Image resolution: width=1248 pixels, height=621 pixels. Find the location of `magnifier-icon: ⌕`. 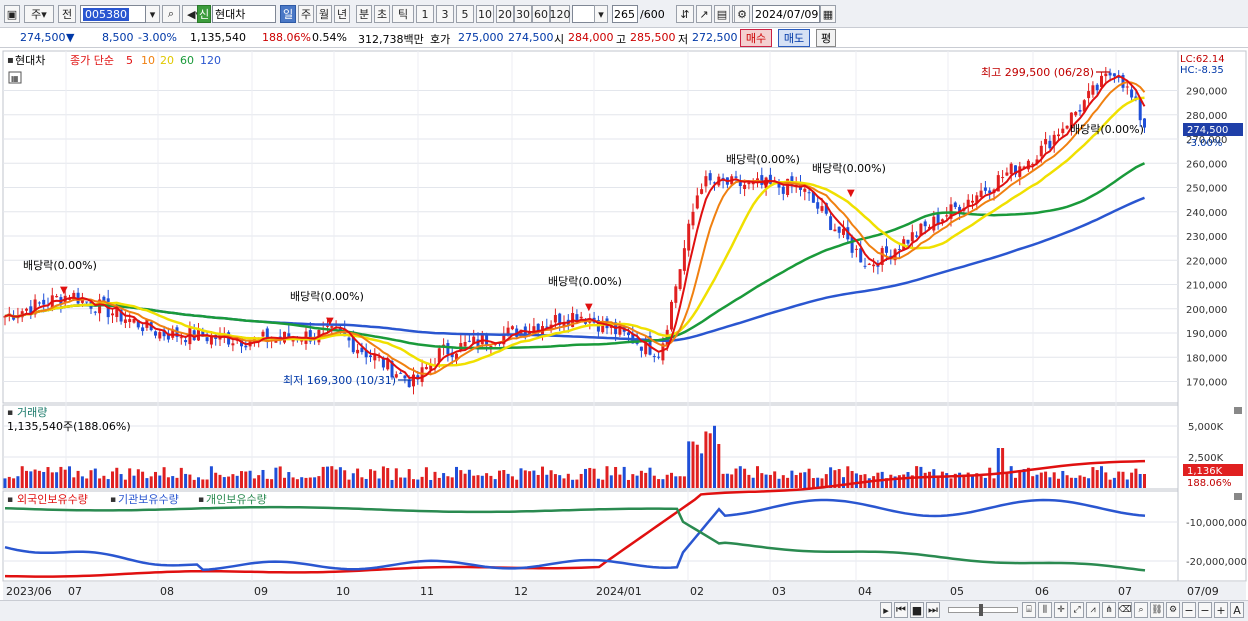

magnifier-icon: ⌕ is located at coordinates (1141, 610).